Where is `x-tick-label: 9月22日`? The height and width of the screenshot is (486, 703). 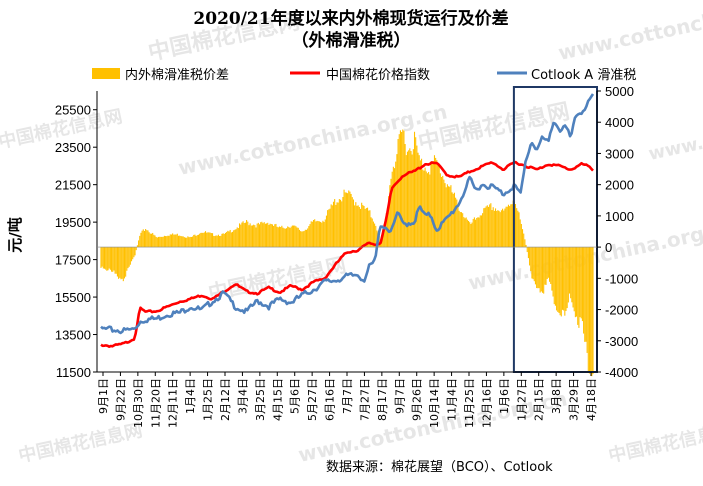 x-tick-label: 9月22日 is located at coordinates (120, 399).